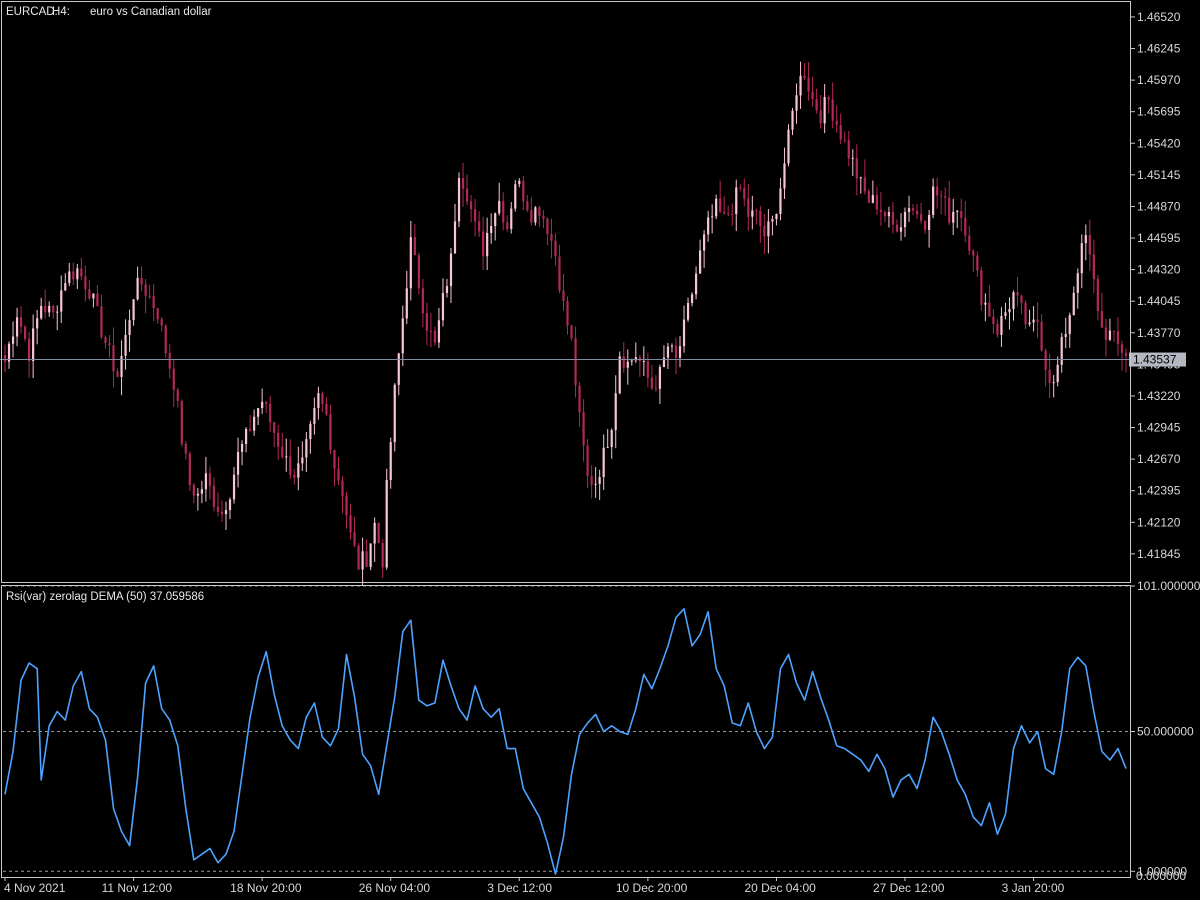 The image size is (1200, 900). Describe the element at coordinates (909, 888) in the screenshot. I see `time-tick-label: 27 Dec 12:00` at that location.